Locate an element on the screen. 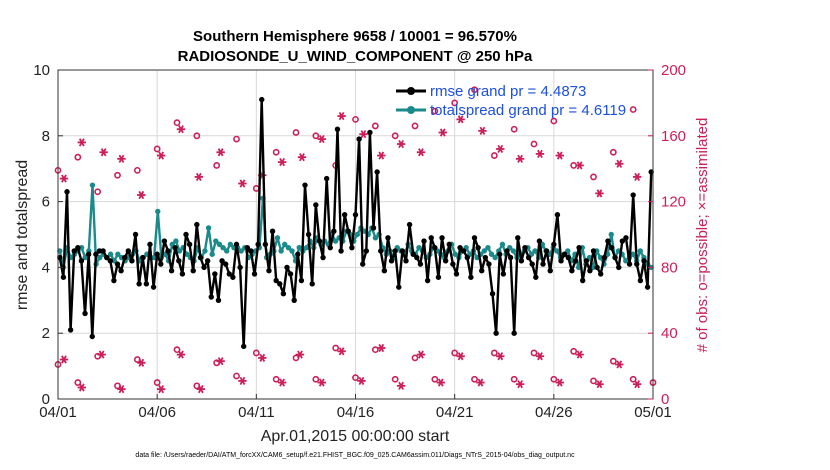 The width and height of the screenshot is (830, 470). x-axis-label: Apr.01,2015 00:00:00 start is located at coordinates (355, 436).